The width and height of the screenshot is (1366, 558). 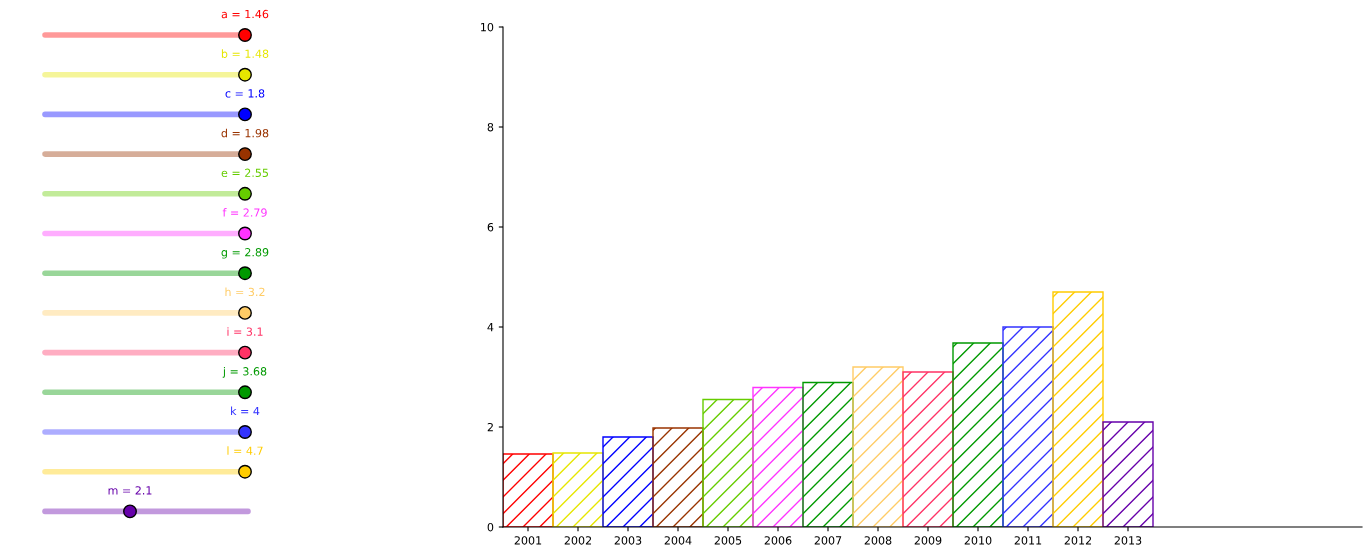 I want to click on y-tick-label: 2, so click(x=490, y=427).